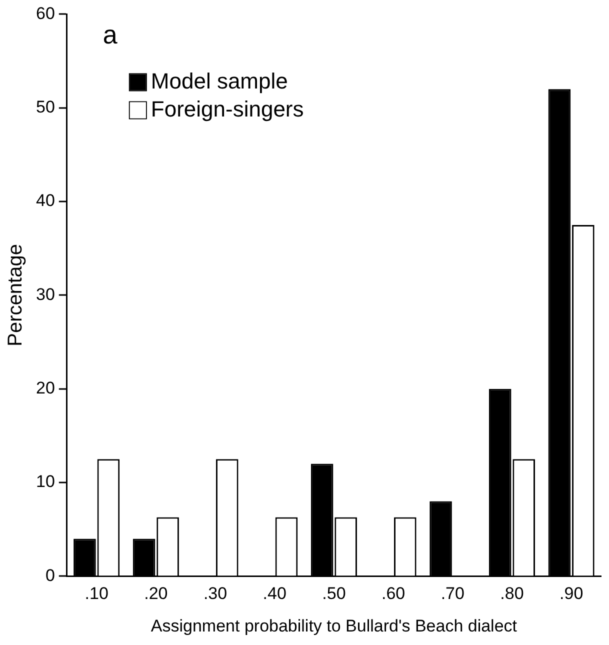 This screenshot has height=645, width=609. What do you see at coordinates (452, 594) in the screenshot?
I see `x-tick-label: .70` at bounding box center [452, 594].